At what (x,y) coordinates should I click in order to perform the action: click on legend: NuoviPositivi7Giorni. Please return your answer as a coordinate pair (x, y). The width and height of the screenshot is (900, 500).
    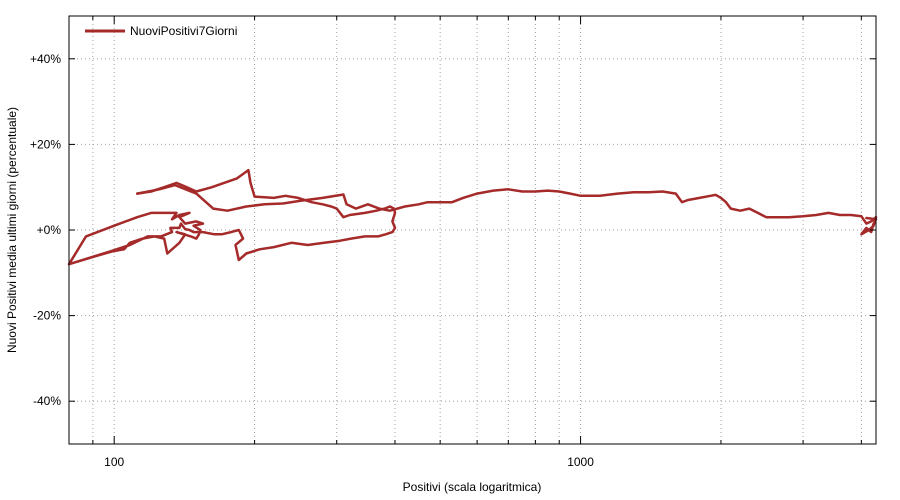
    Looking at the image, I should click on (161, 31).